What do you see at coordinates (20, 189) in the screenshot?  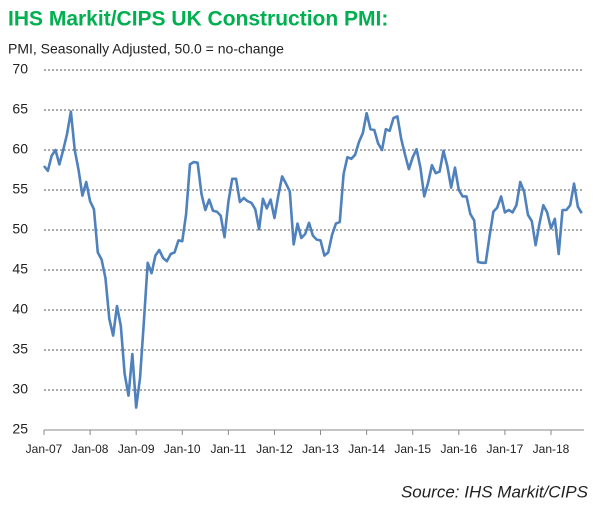 I see `y-tick-label: 55` at bounding box center [20, 189].